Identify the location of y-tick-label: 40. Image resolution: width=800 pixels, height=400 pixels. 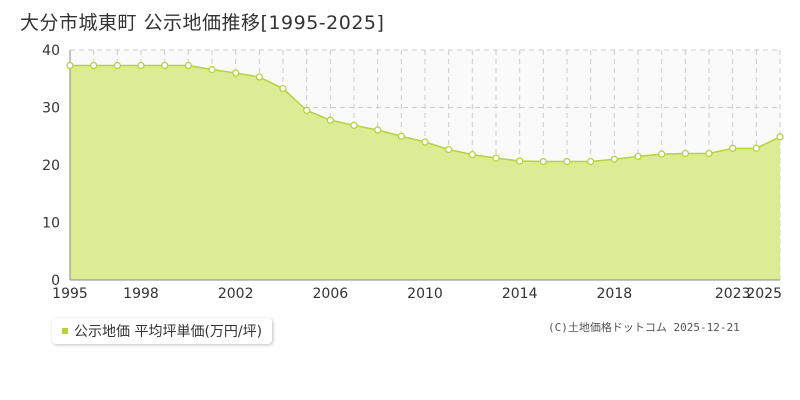
(51, 51).